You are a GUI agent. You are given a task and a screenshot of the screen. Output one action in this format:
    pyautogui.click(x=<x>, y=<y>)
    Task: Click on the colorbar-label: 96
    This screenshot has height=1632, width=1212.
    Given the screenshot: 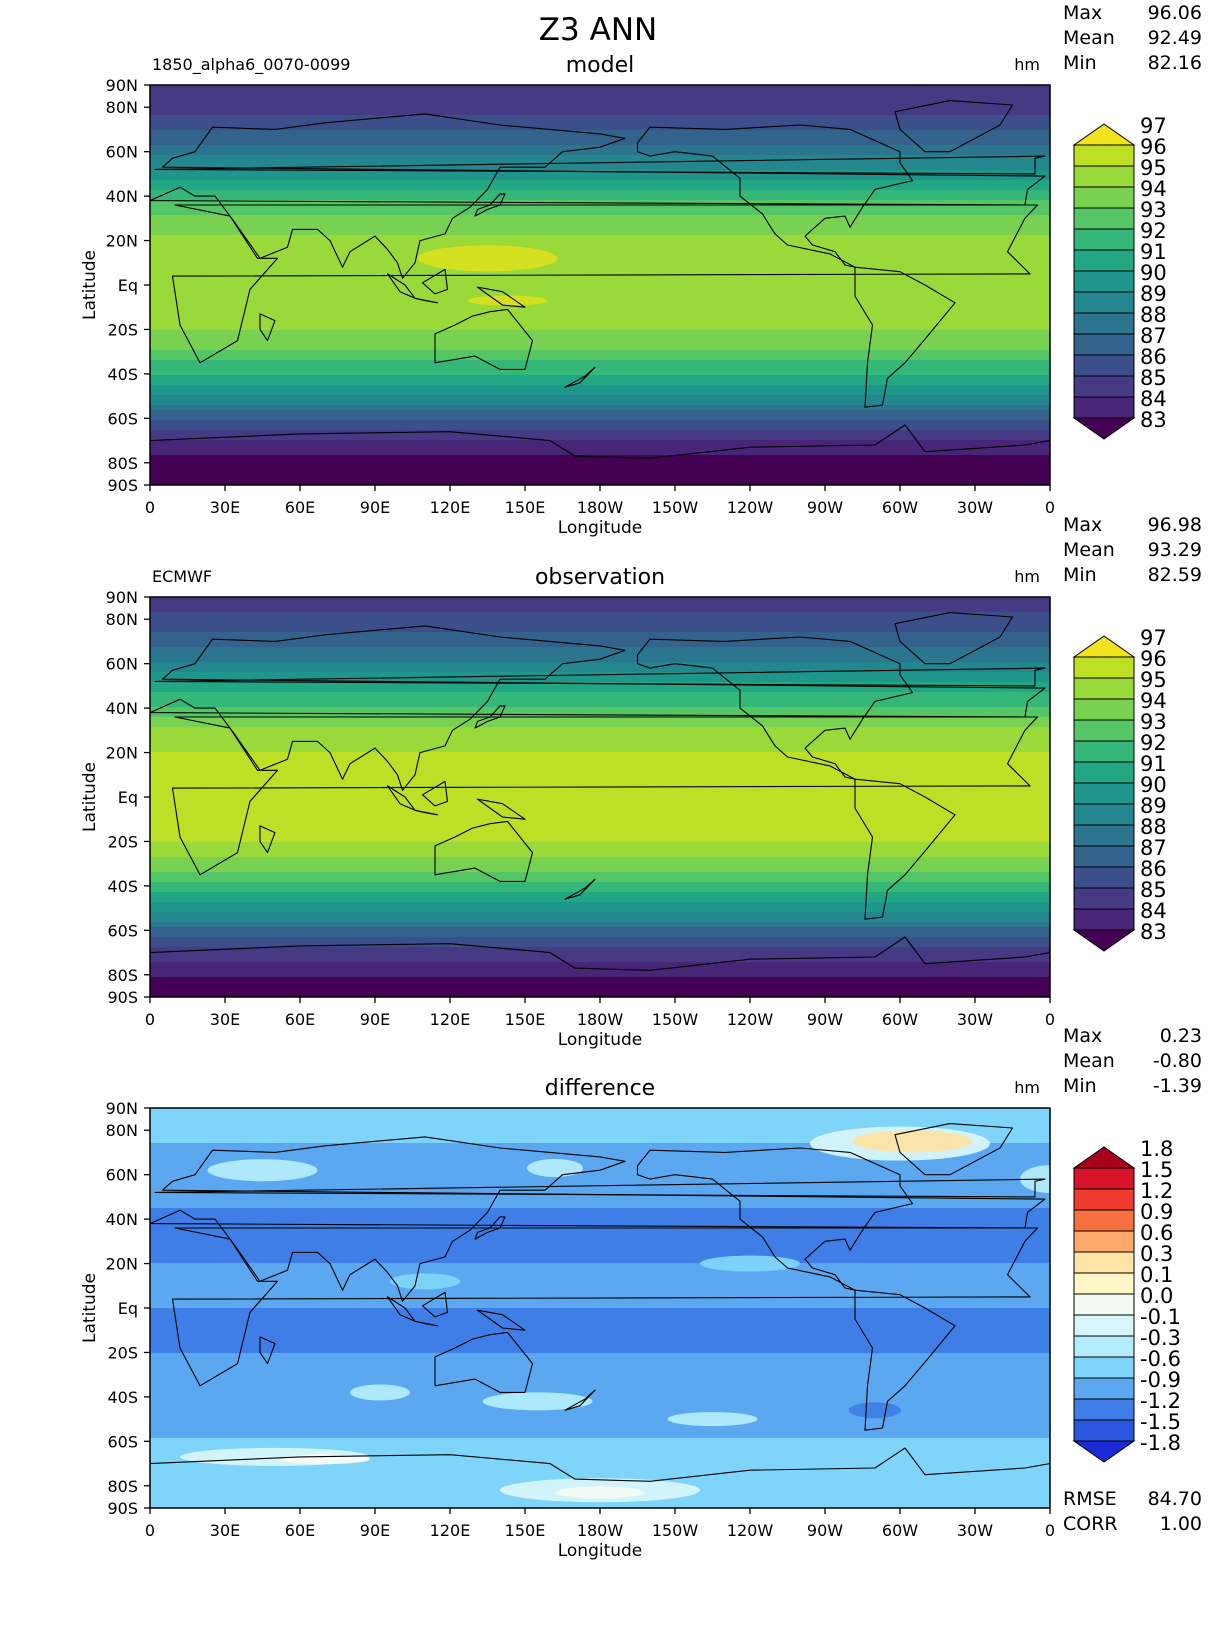 What is the action you would take?
    pyautogui.click(x=1153, y=659)
    